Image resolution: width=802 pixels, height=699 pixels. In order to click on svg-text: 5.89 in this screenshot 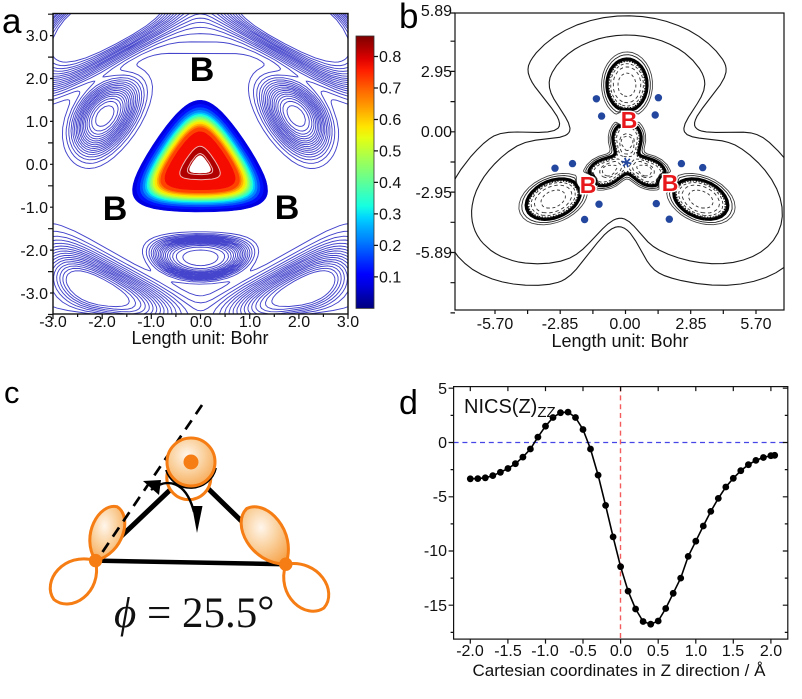, I will do `click(436, 11)`.